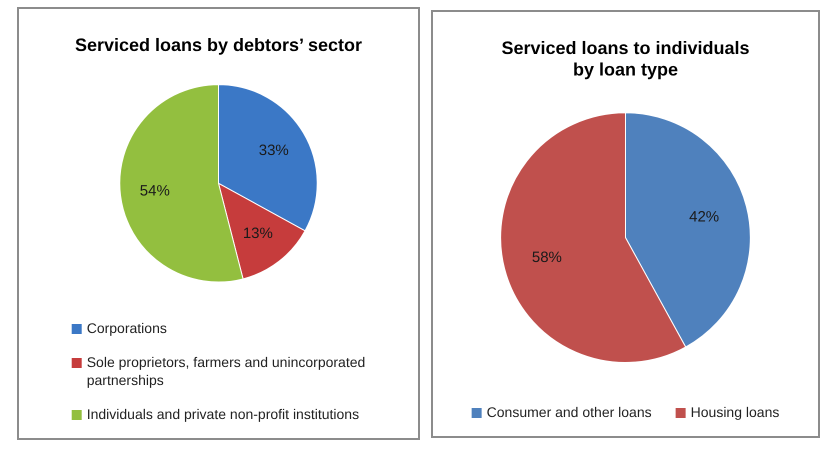 The image size is (837, 449). What do you see at coordinates (569, 412) in the screenshot?
I see `legend-label: Consumer and other loans` at bounding box center [569, 412].